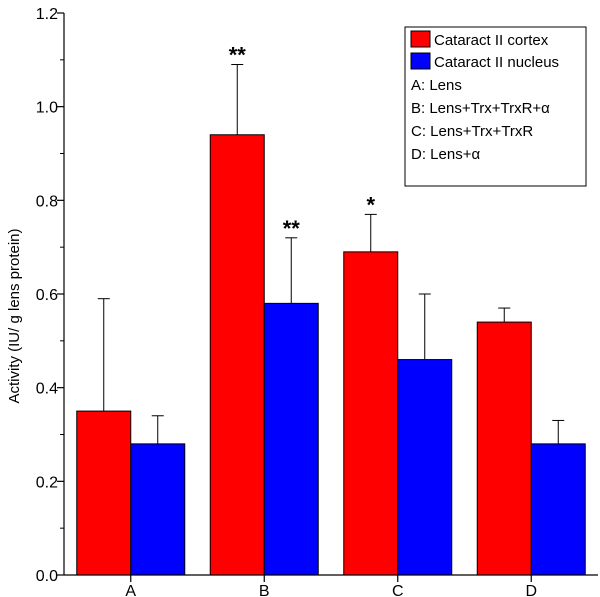  I want to click on significance-layer: *****, so click(302, 142).